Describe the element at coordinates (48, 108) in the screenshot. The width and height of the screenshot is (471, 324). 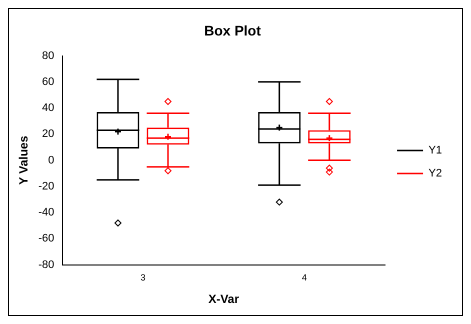
I see `y-tick-label: 40` at that location.